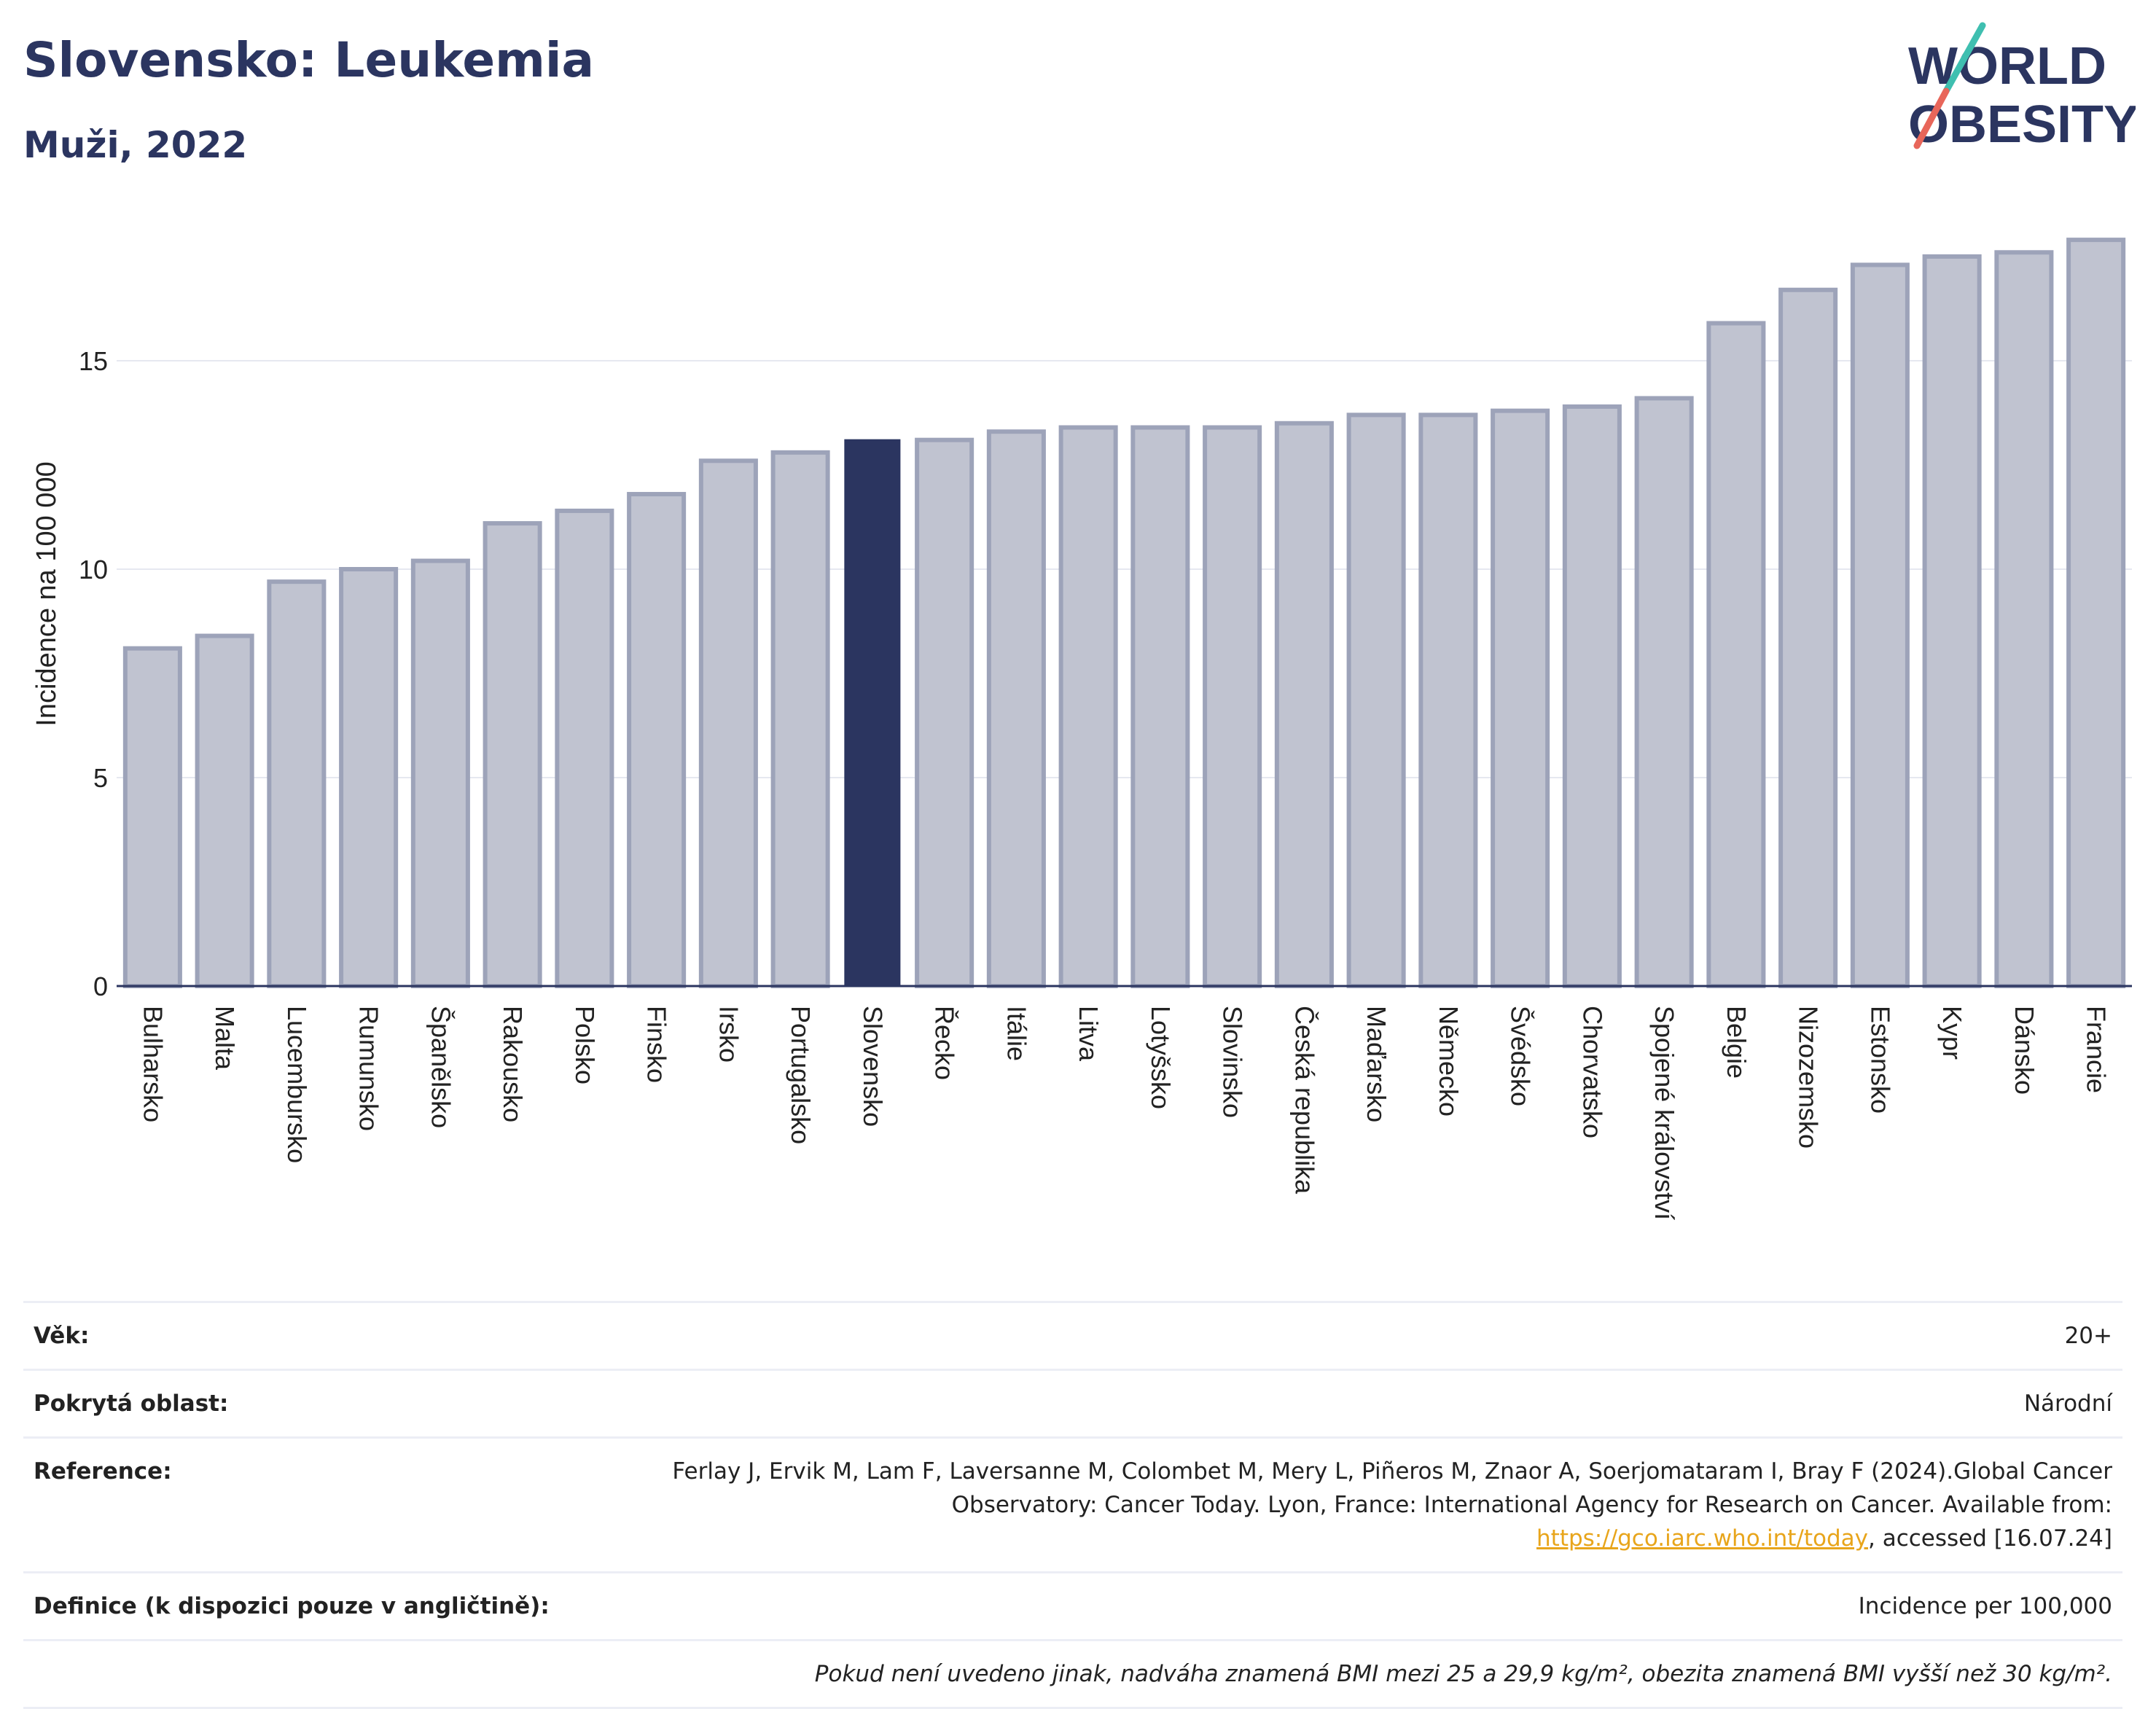  I want to click on definition-value: Incidence per 100,000, so click(1985, 1606).